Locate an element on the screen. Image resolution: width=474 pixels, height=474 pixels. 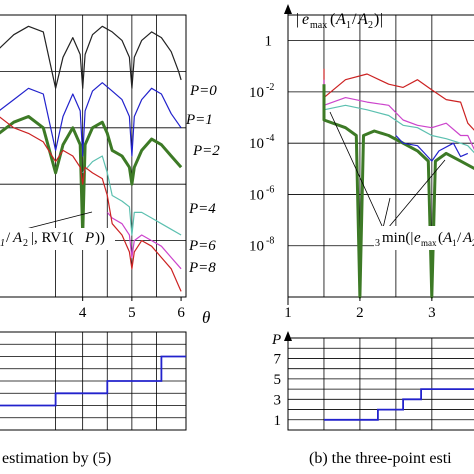
right-caption: (b) the three-point esti is located at coordinates (380, 458).